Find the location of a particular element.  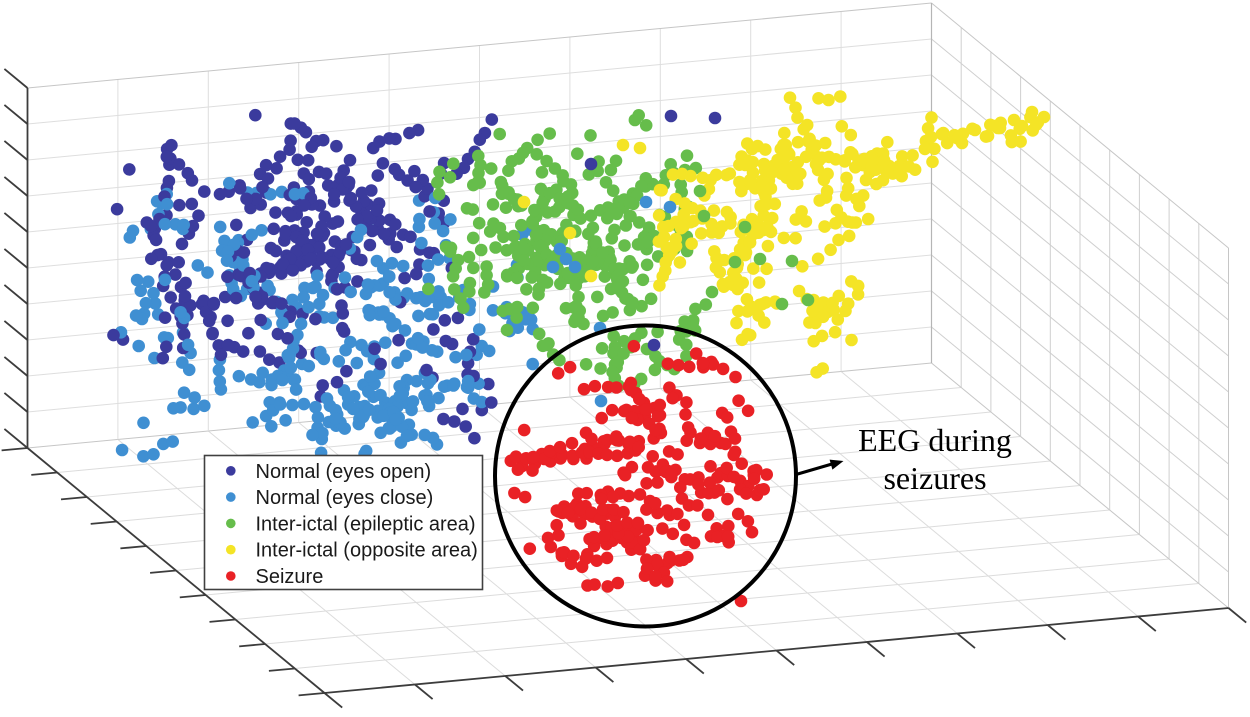

svg-text: Normal (eyes close) is located at coordinates (345, 498).